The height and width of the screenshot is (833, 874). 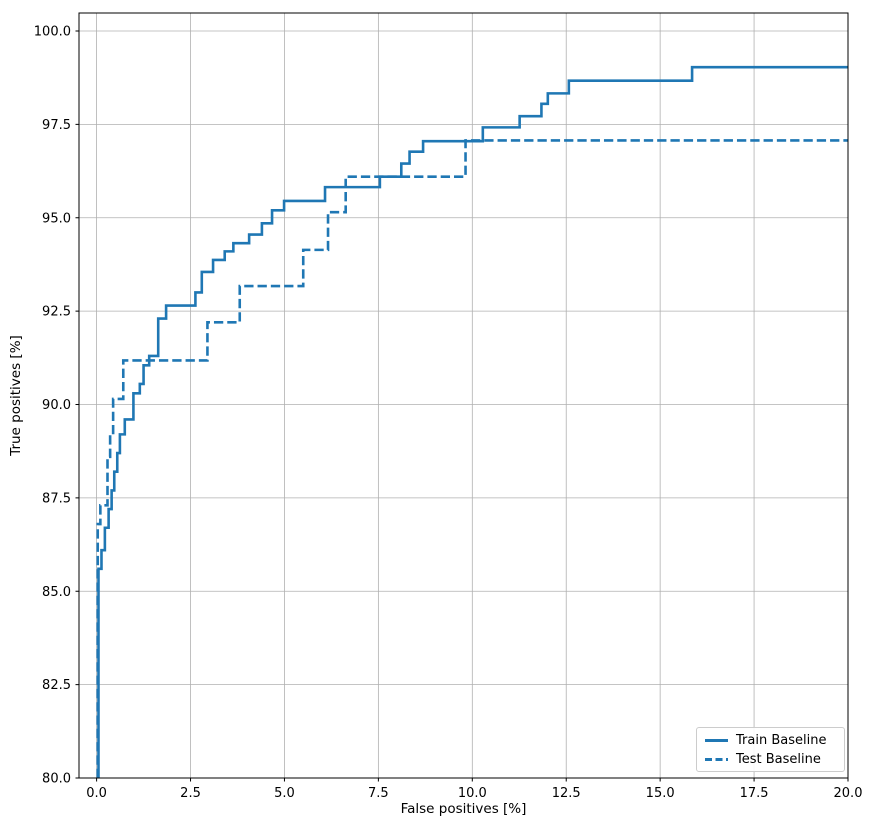 I want to click on x-axis-label: False positives [%], so click(x=463, y=809).